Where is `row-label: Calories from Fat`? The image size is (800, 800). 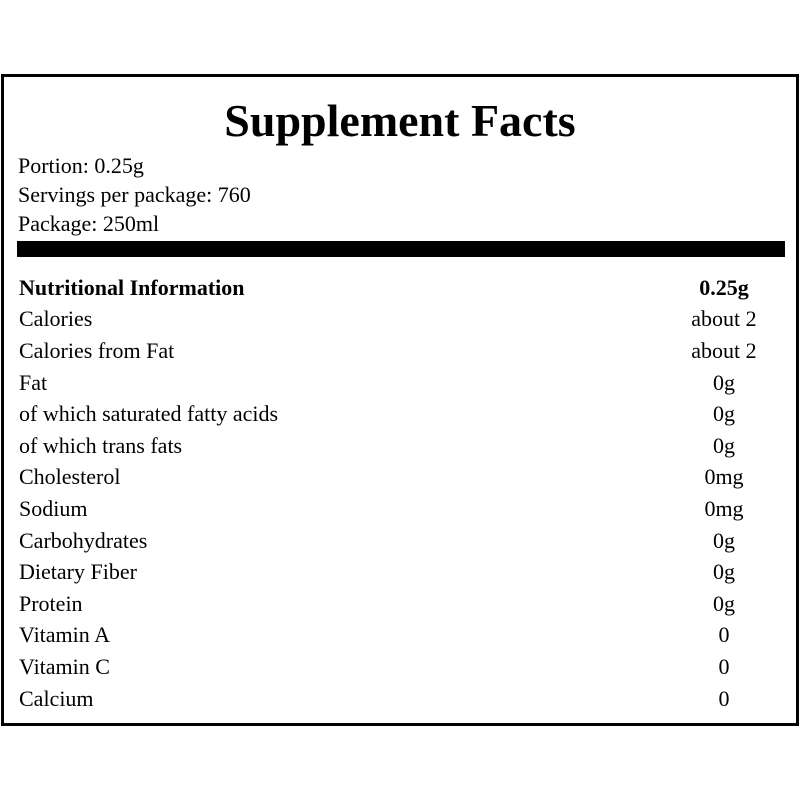
row-label: Calories from Fat is located at coordinates (97, 350).